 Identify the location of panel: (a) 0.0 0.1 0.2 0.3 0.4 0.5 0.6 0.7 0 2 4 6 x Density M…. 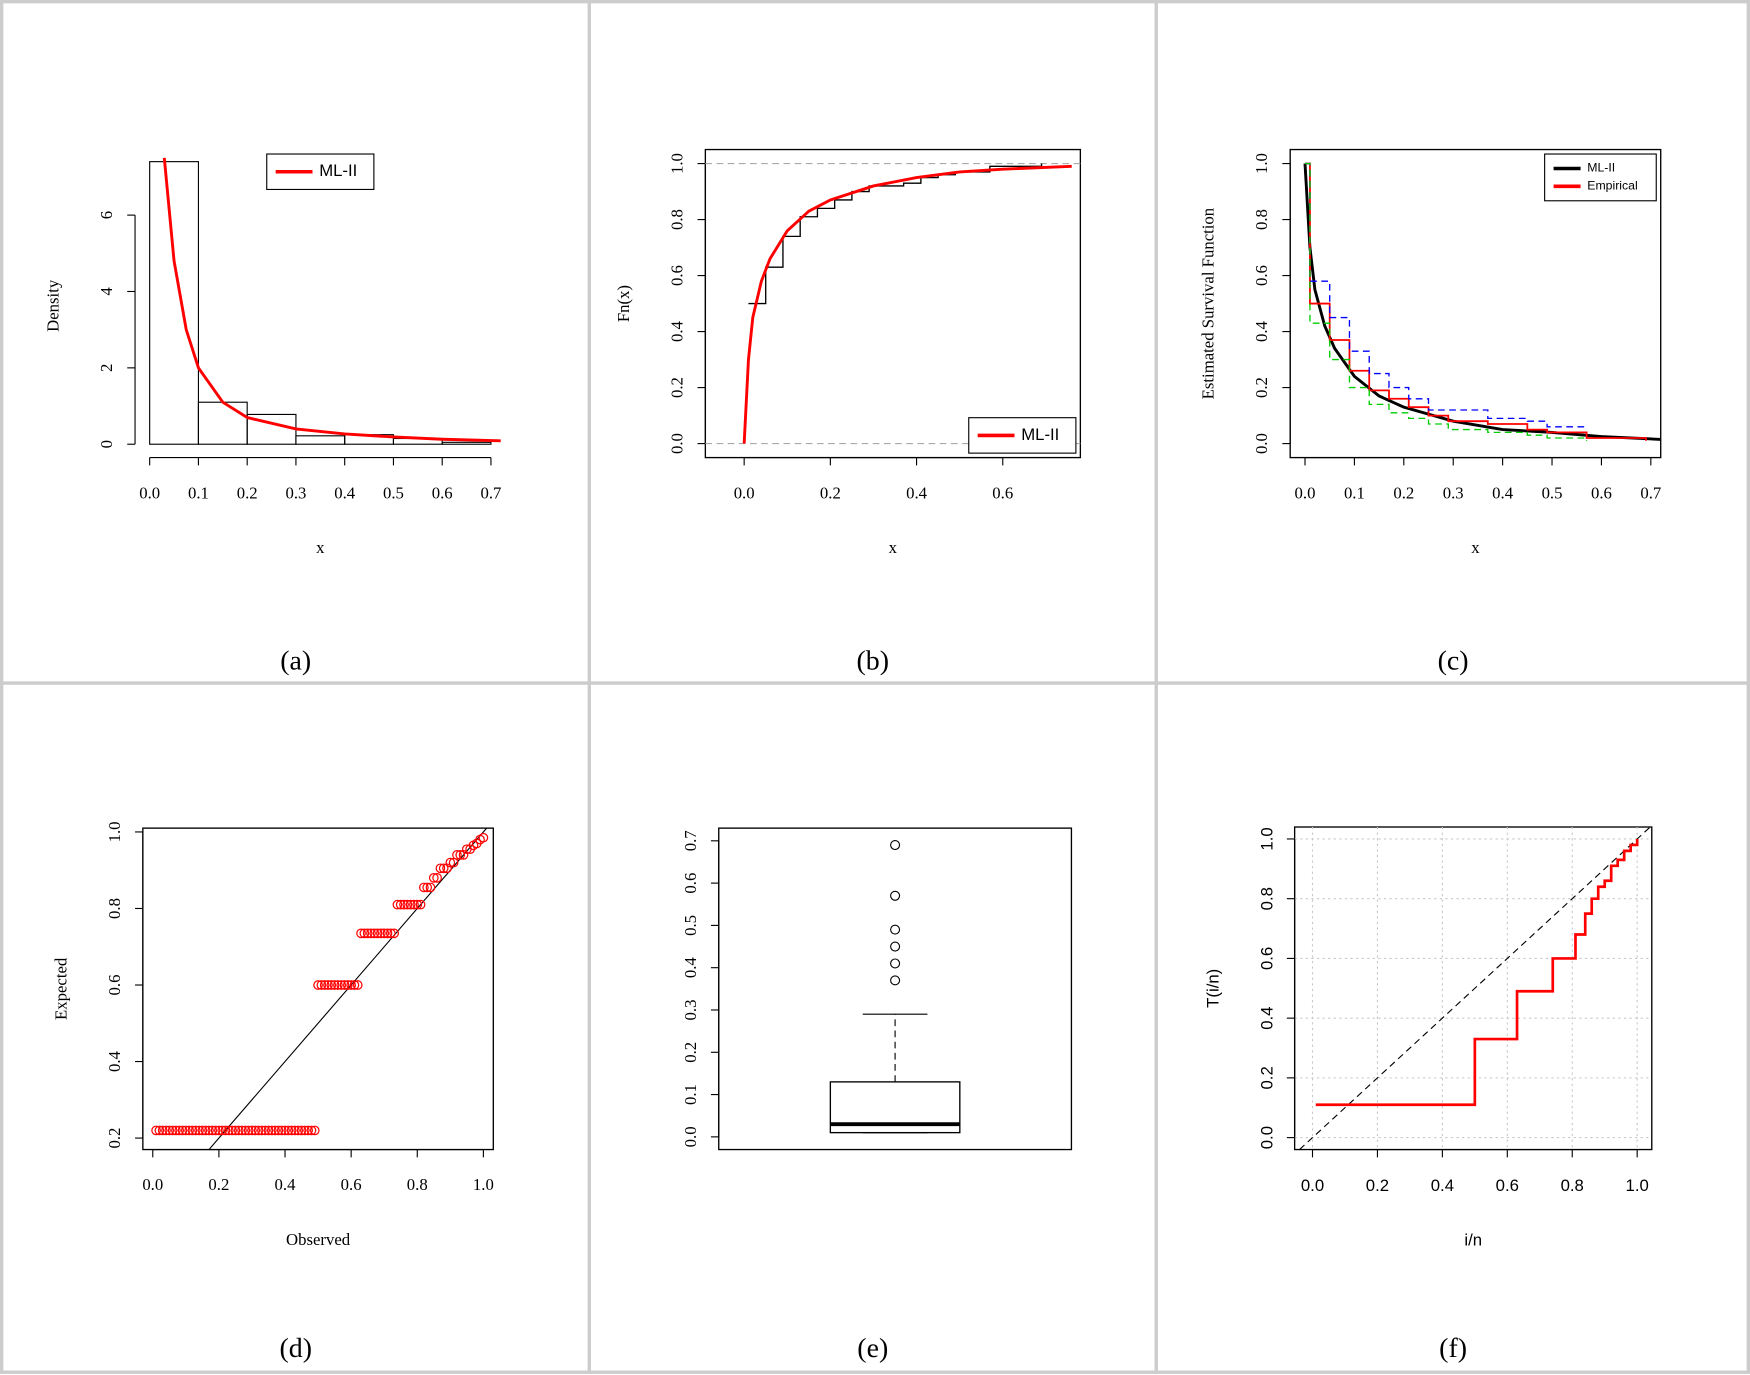
(272, 414).